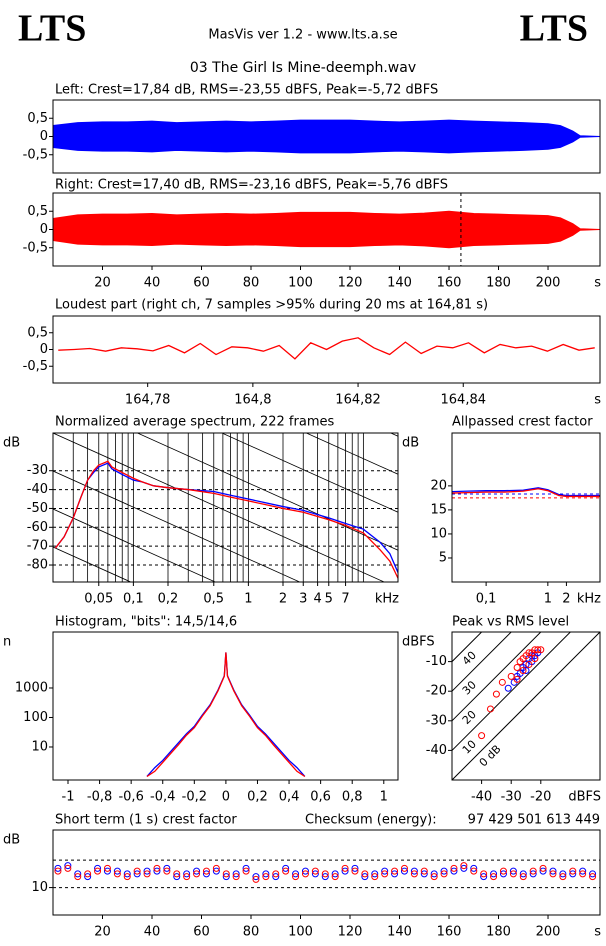 The height and width of the screenshot is (946, 606). I want to click on x-tick-label: 160, so click(449, 932).